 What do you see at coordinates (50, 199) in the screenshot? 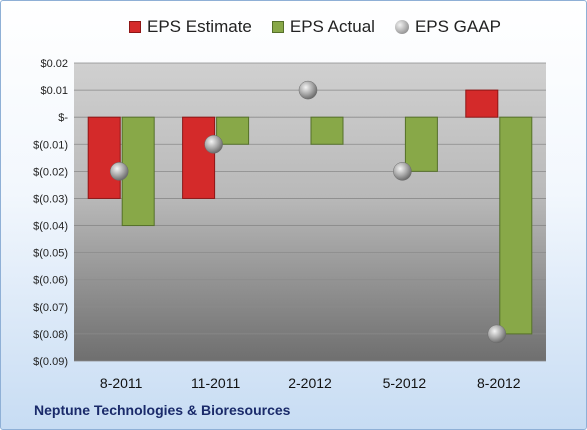
I see `y-tick-label: $(0.03)` at bounding box center [50, 199].